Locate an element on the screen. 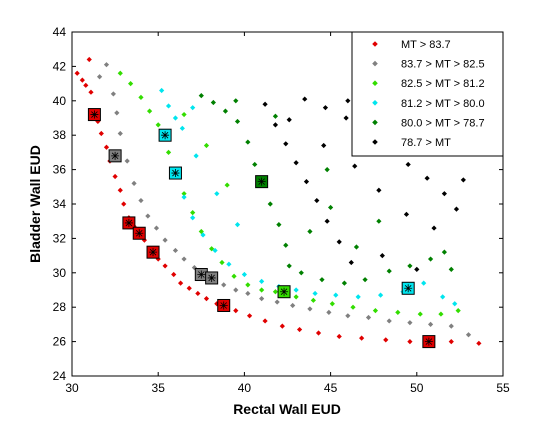 This screenshot has width=555, height=423. legend-label: 78.7 > MT is located at coordinates (426, 143).